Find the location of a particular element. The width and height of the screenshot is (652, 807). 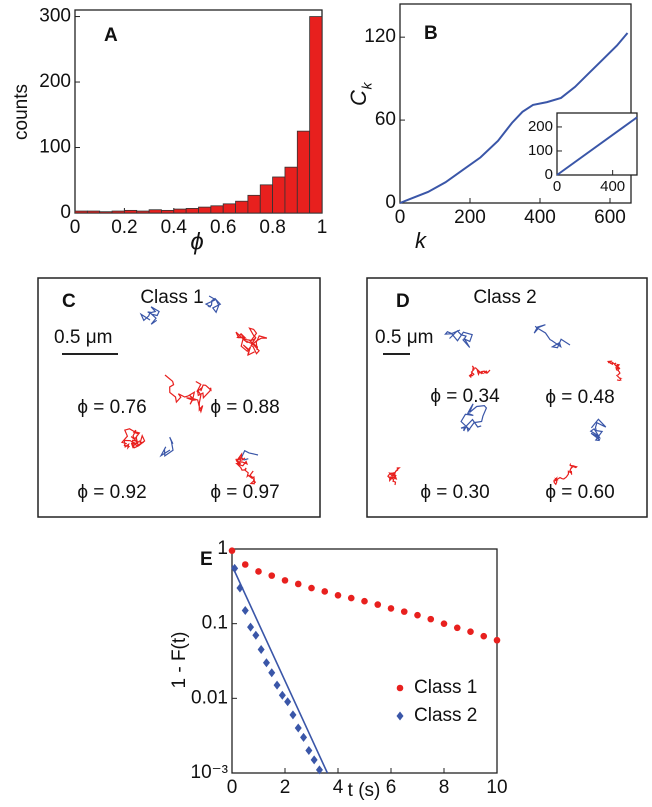

phi-label: ϕ = 0.92 is located at coordinates (111, 492).